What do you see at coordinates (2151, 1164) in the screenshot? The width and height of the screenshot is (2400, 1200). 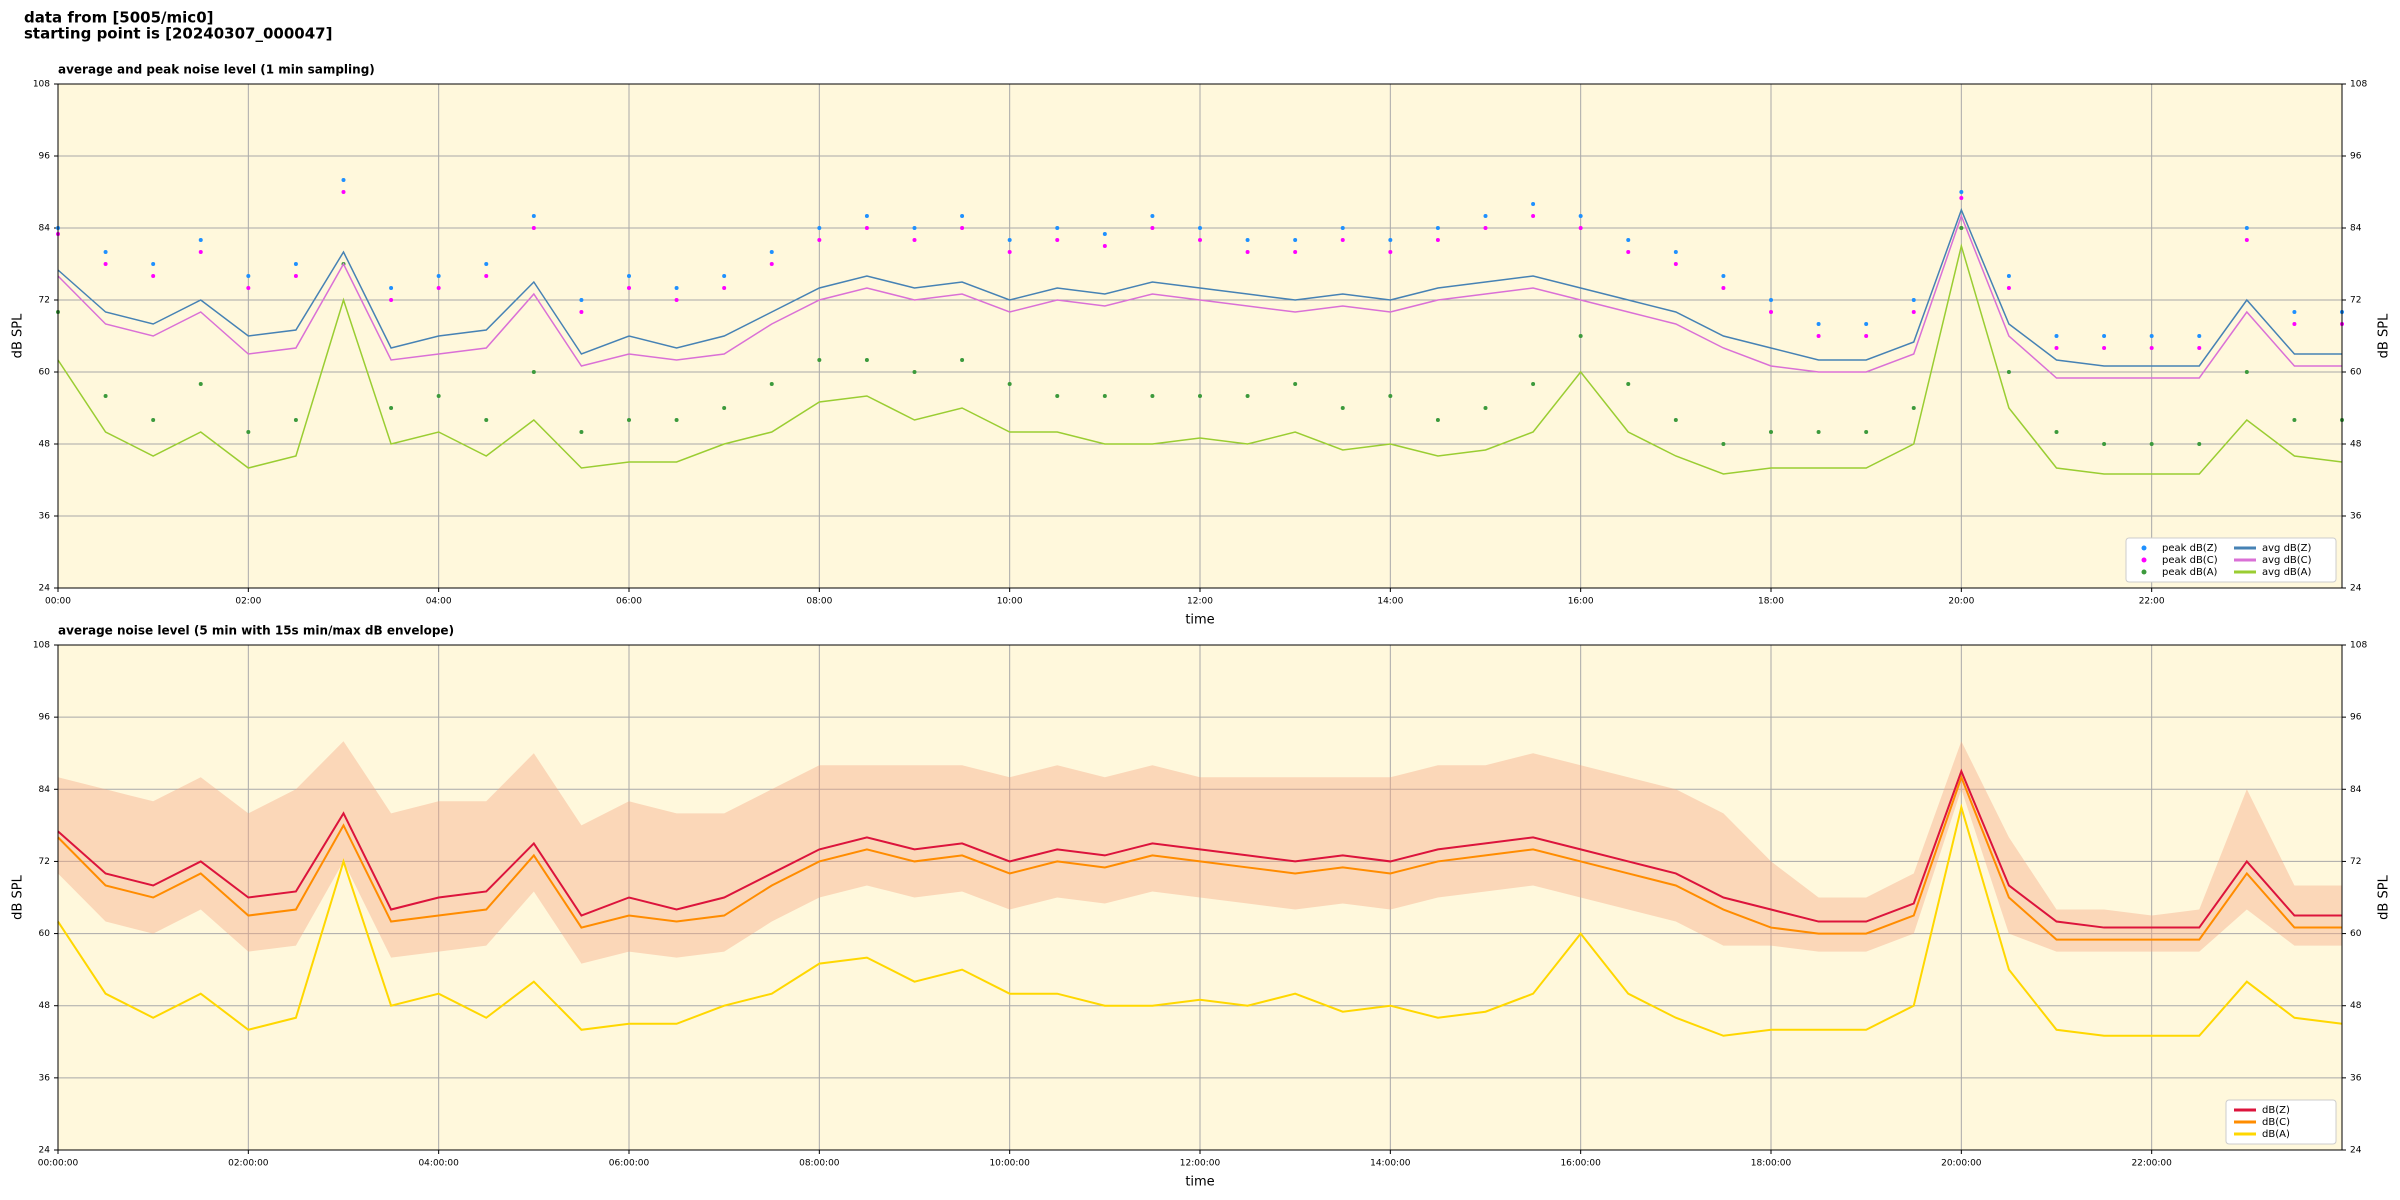 I see `x-tick-label: 22:00:00` at bounding box center [2151, 1164].